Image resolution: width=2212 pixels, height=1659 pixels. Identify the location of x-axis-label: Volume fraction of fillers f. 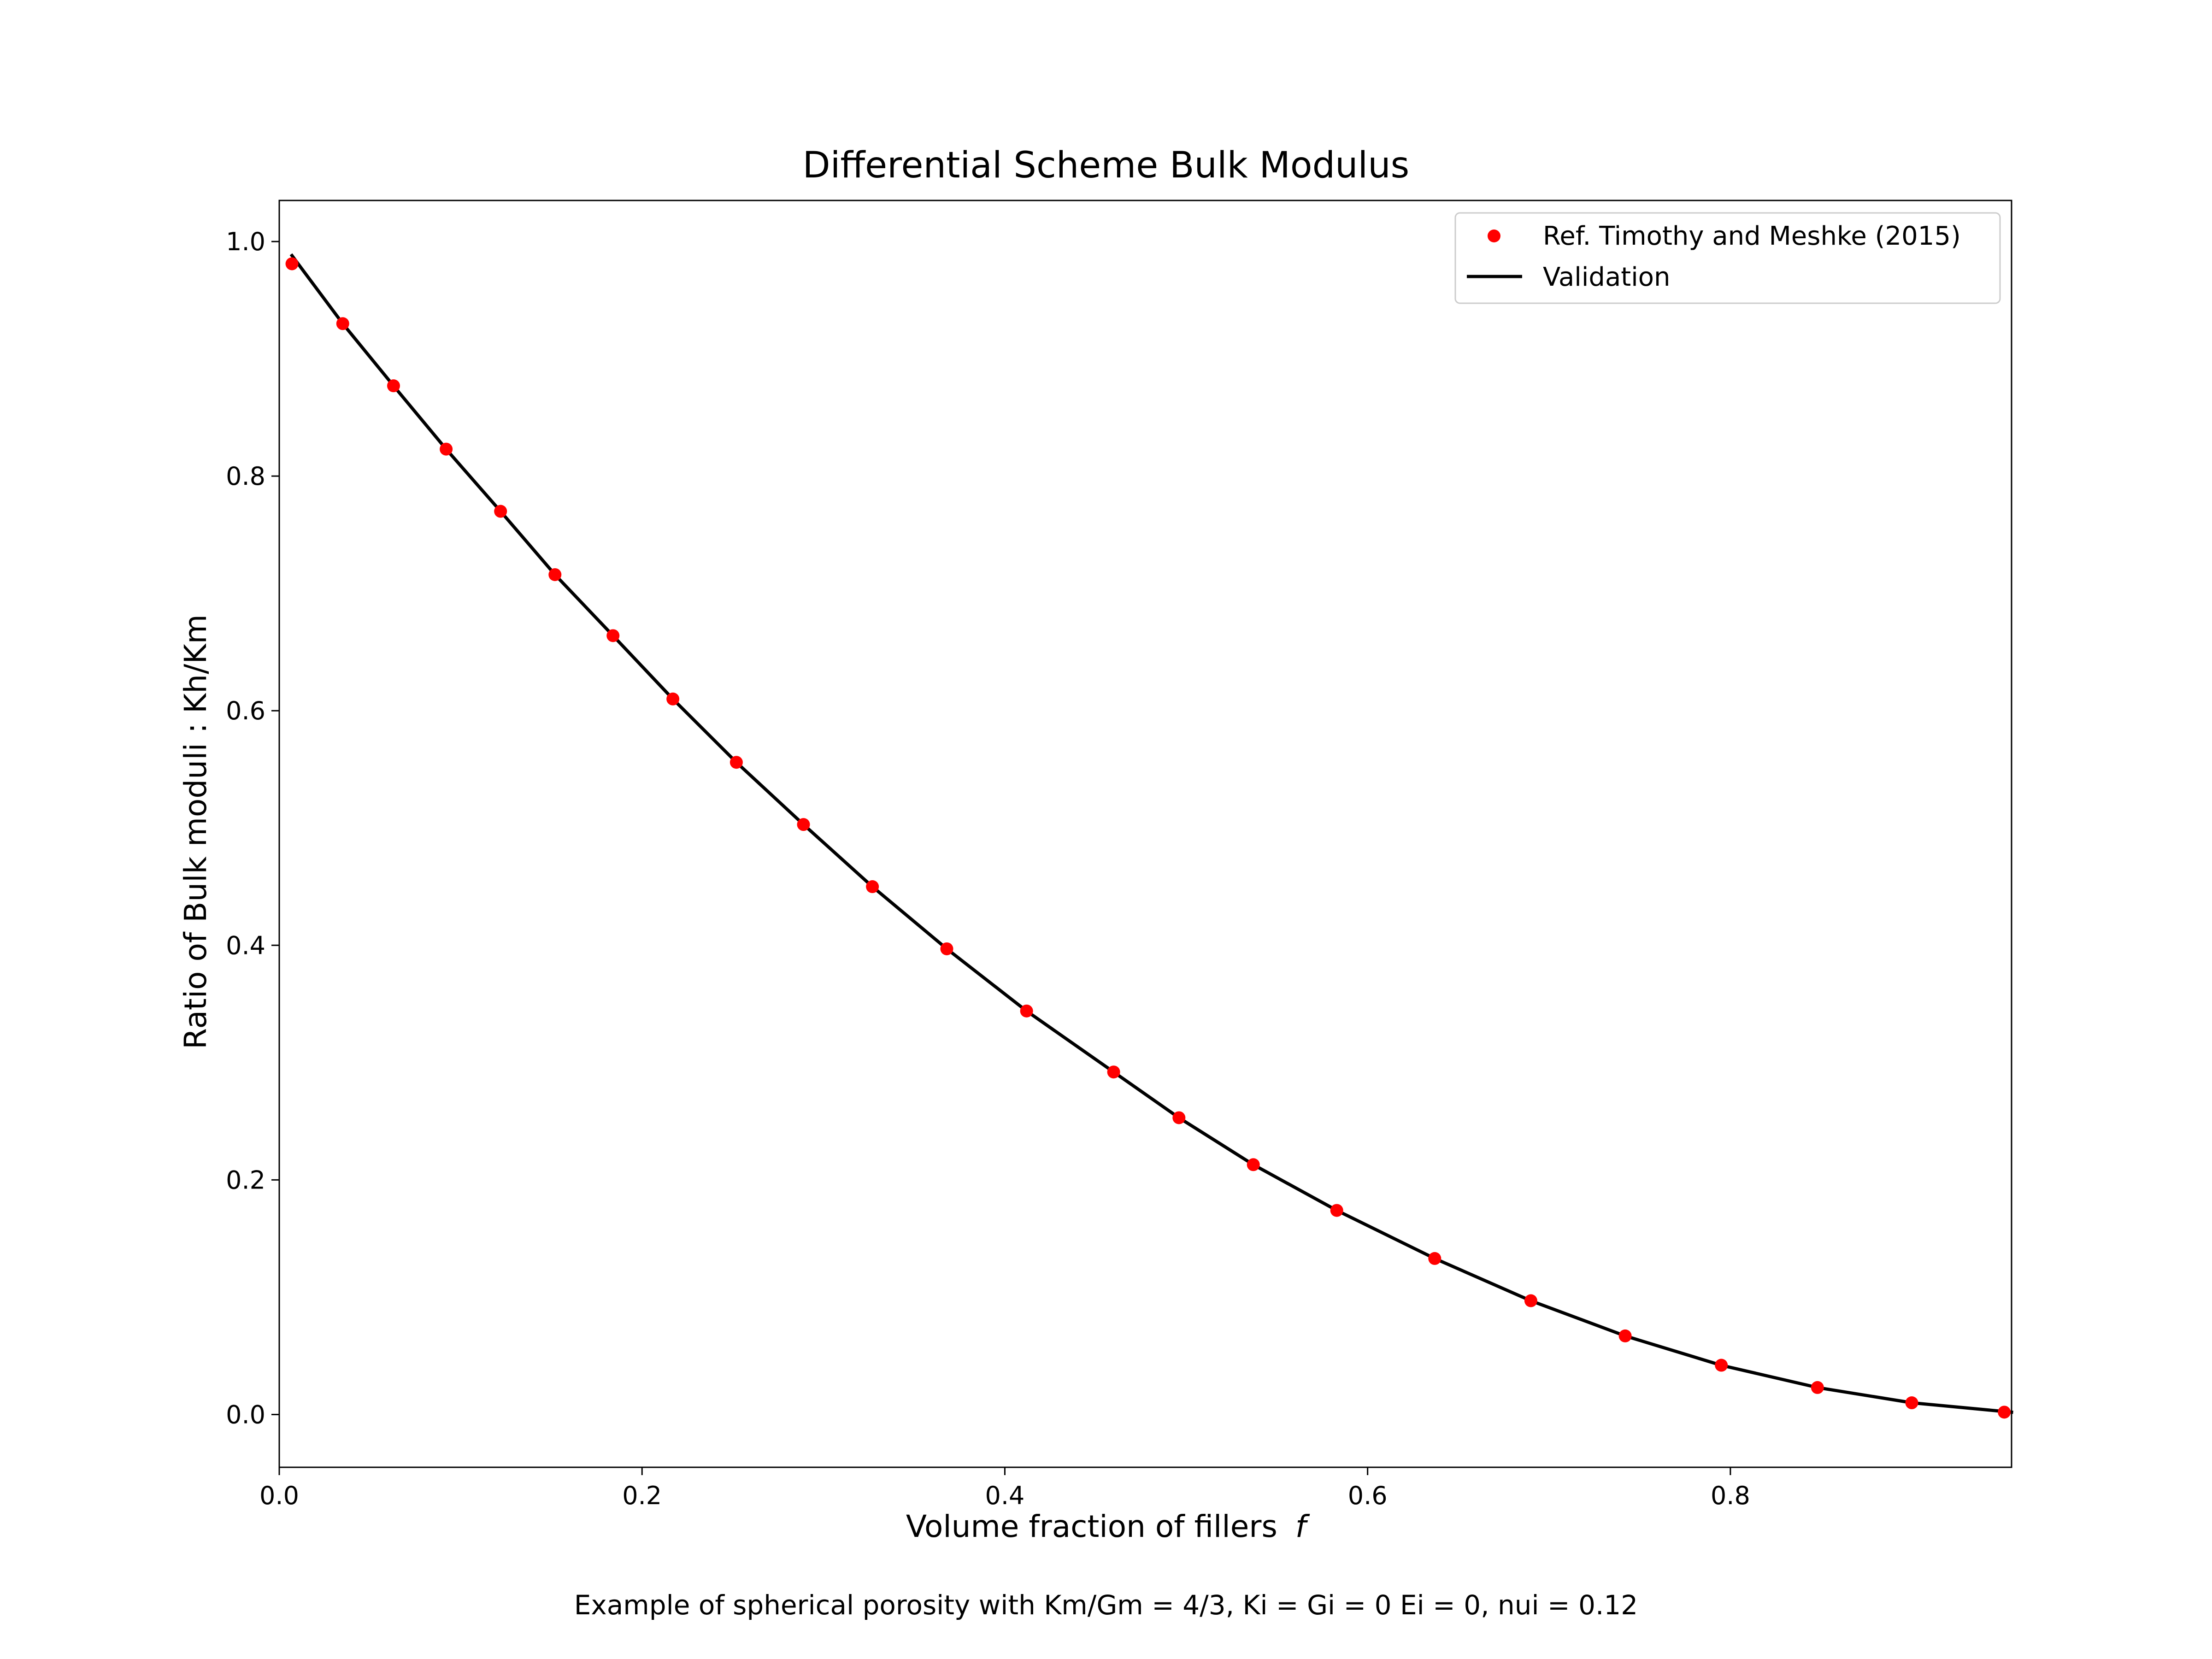
(1108, 1526).